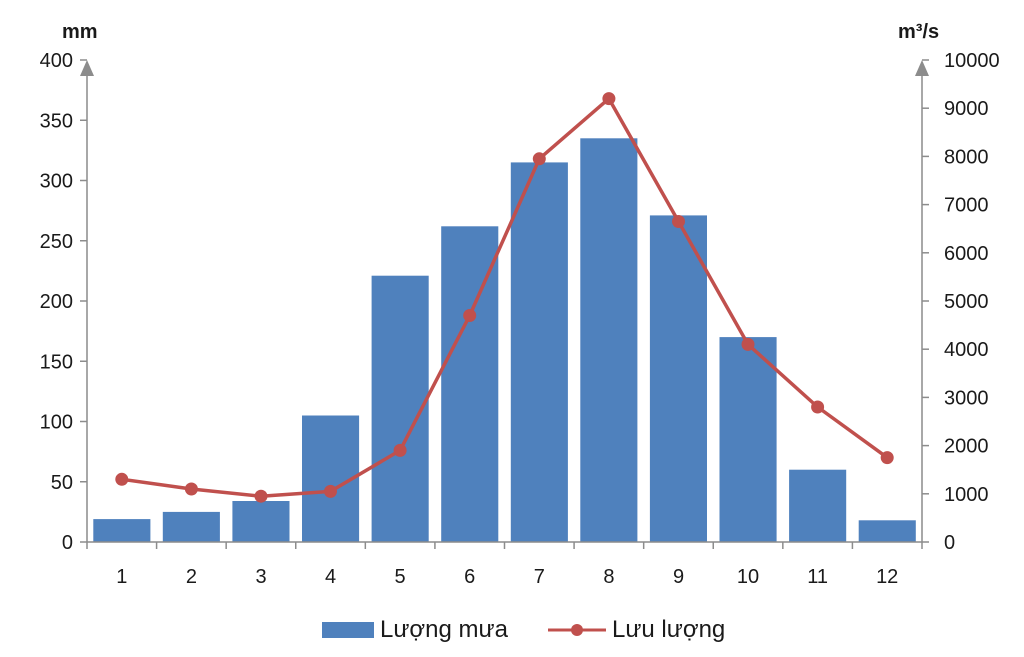 Image resolution: width=1024 pixels, height=657 pixels. I want to click on x-tick-label: 2, so click(191, 577).